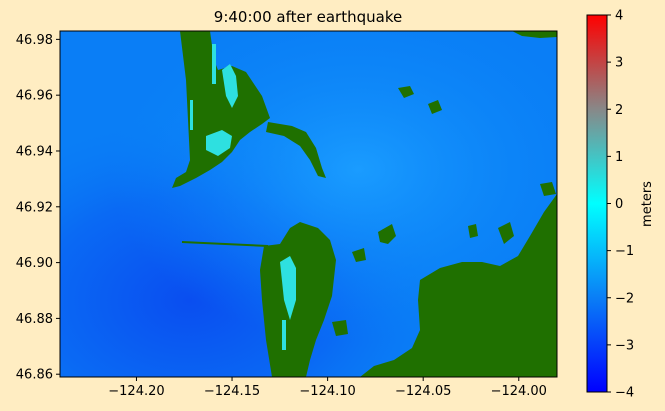 Image resolution: width=665 pixels, height=411 pixels. What do you see at coordinates (519, 391) in the screenshot?
I see `x-tick-label: −124.00` at bounding box center [519, 391].